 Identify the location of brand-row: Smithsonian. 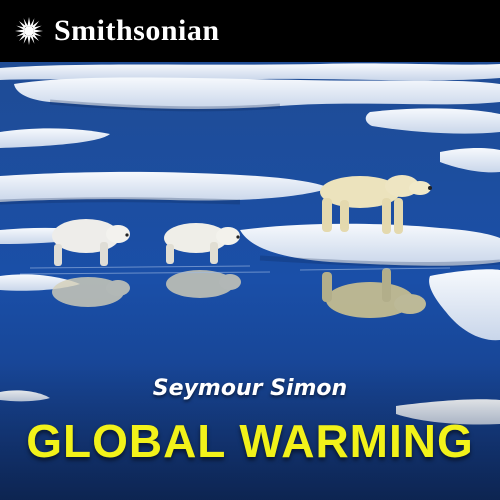
(117, 31).